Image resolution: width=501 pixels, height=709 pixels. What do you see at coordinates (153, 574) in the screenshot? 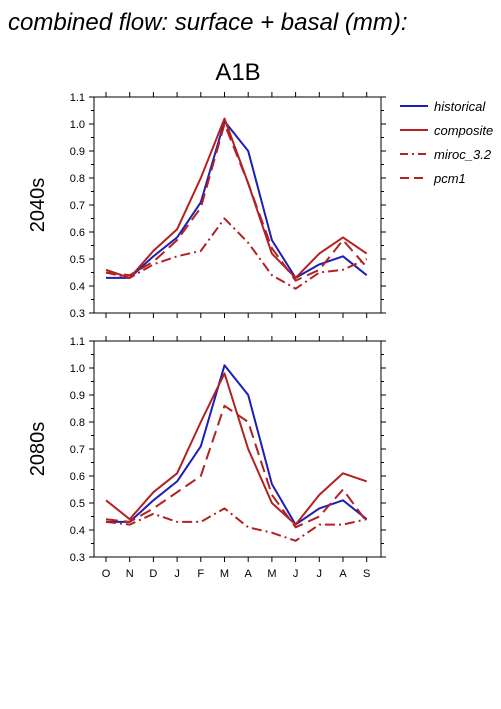
I see `x-tick-label: D` at bounding box center [153, 574].